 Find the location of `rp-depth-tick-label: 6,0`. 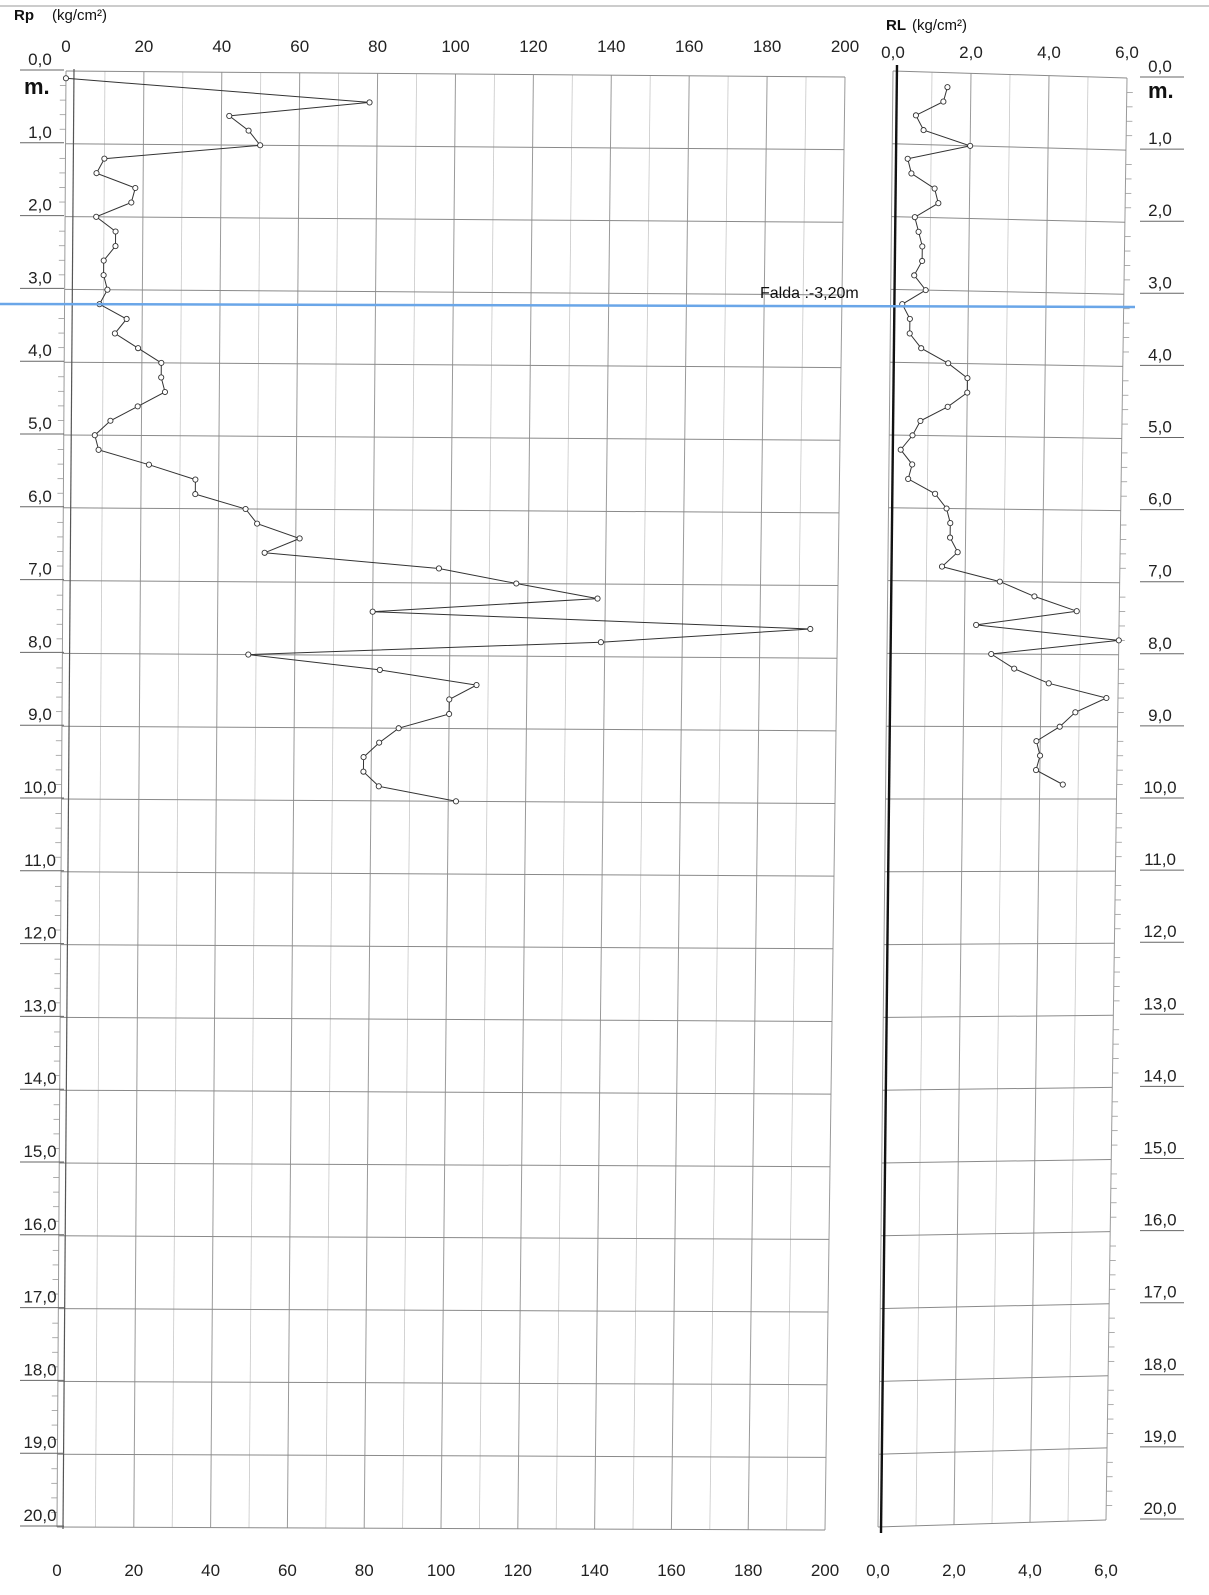

rp-depth-tick-label: 6,0 is located at coordinates (40, 496).